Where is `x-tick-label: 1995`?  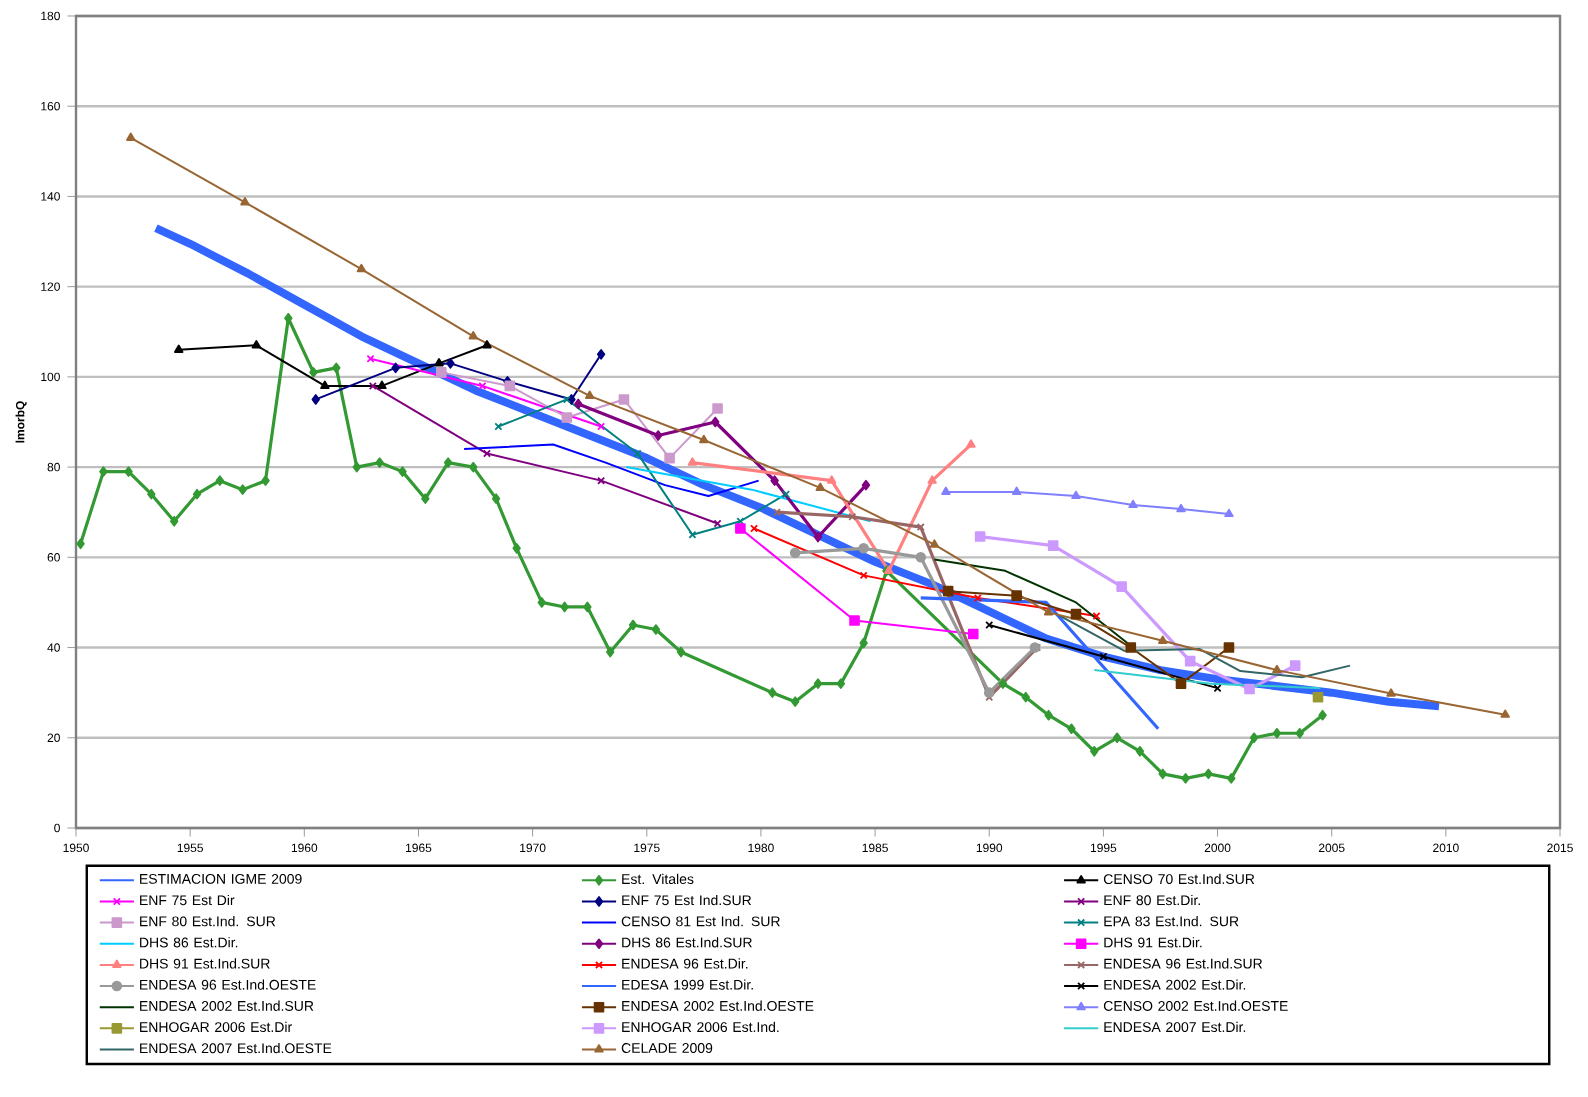 x-tick-label: 1995 is located at coordinates (1103, 848).